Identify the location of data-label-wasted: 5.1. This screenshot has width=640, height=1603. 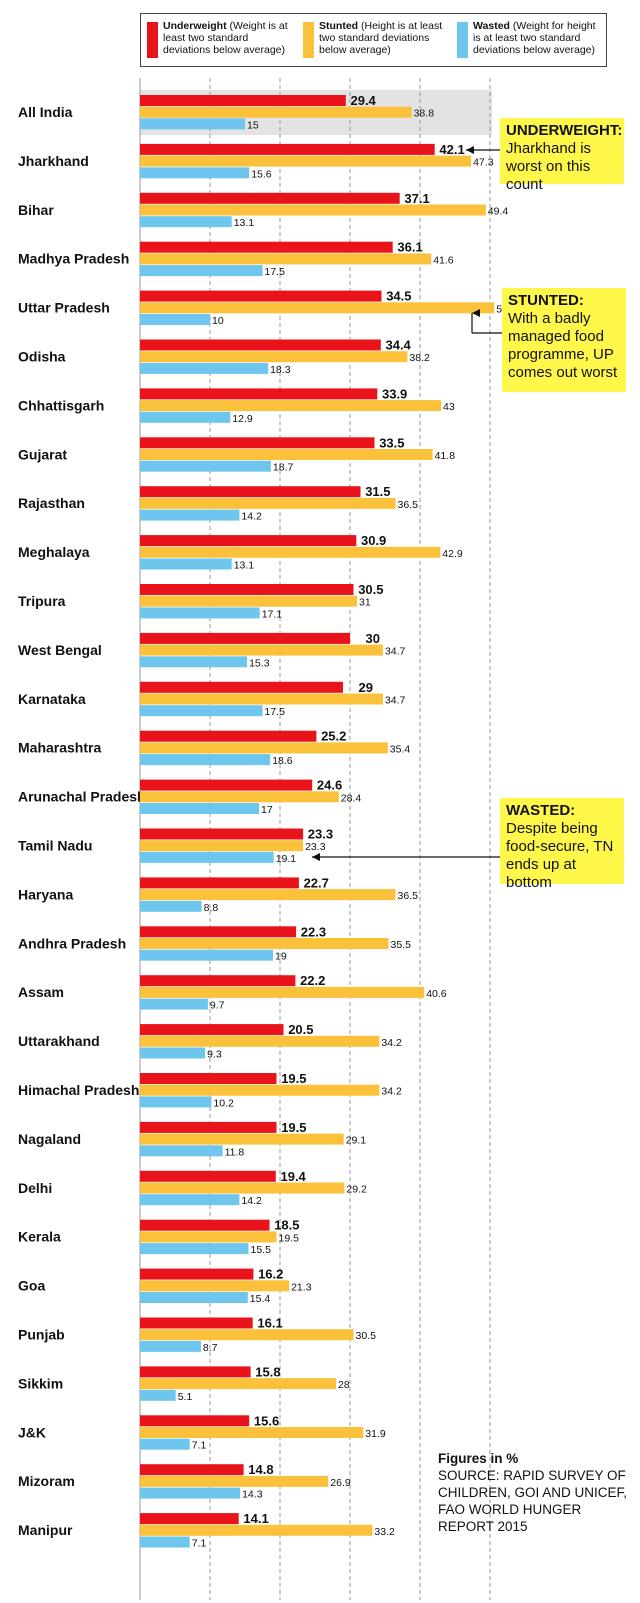
(185, 1397).